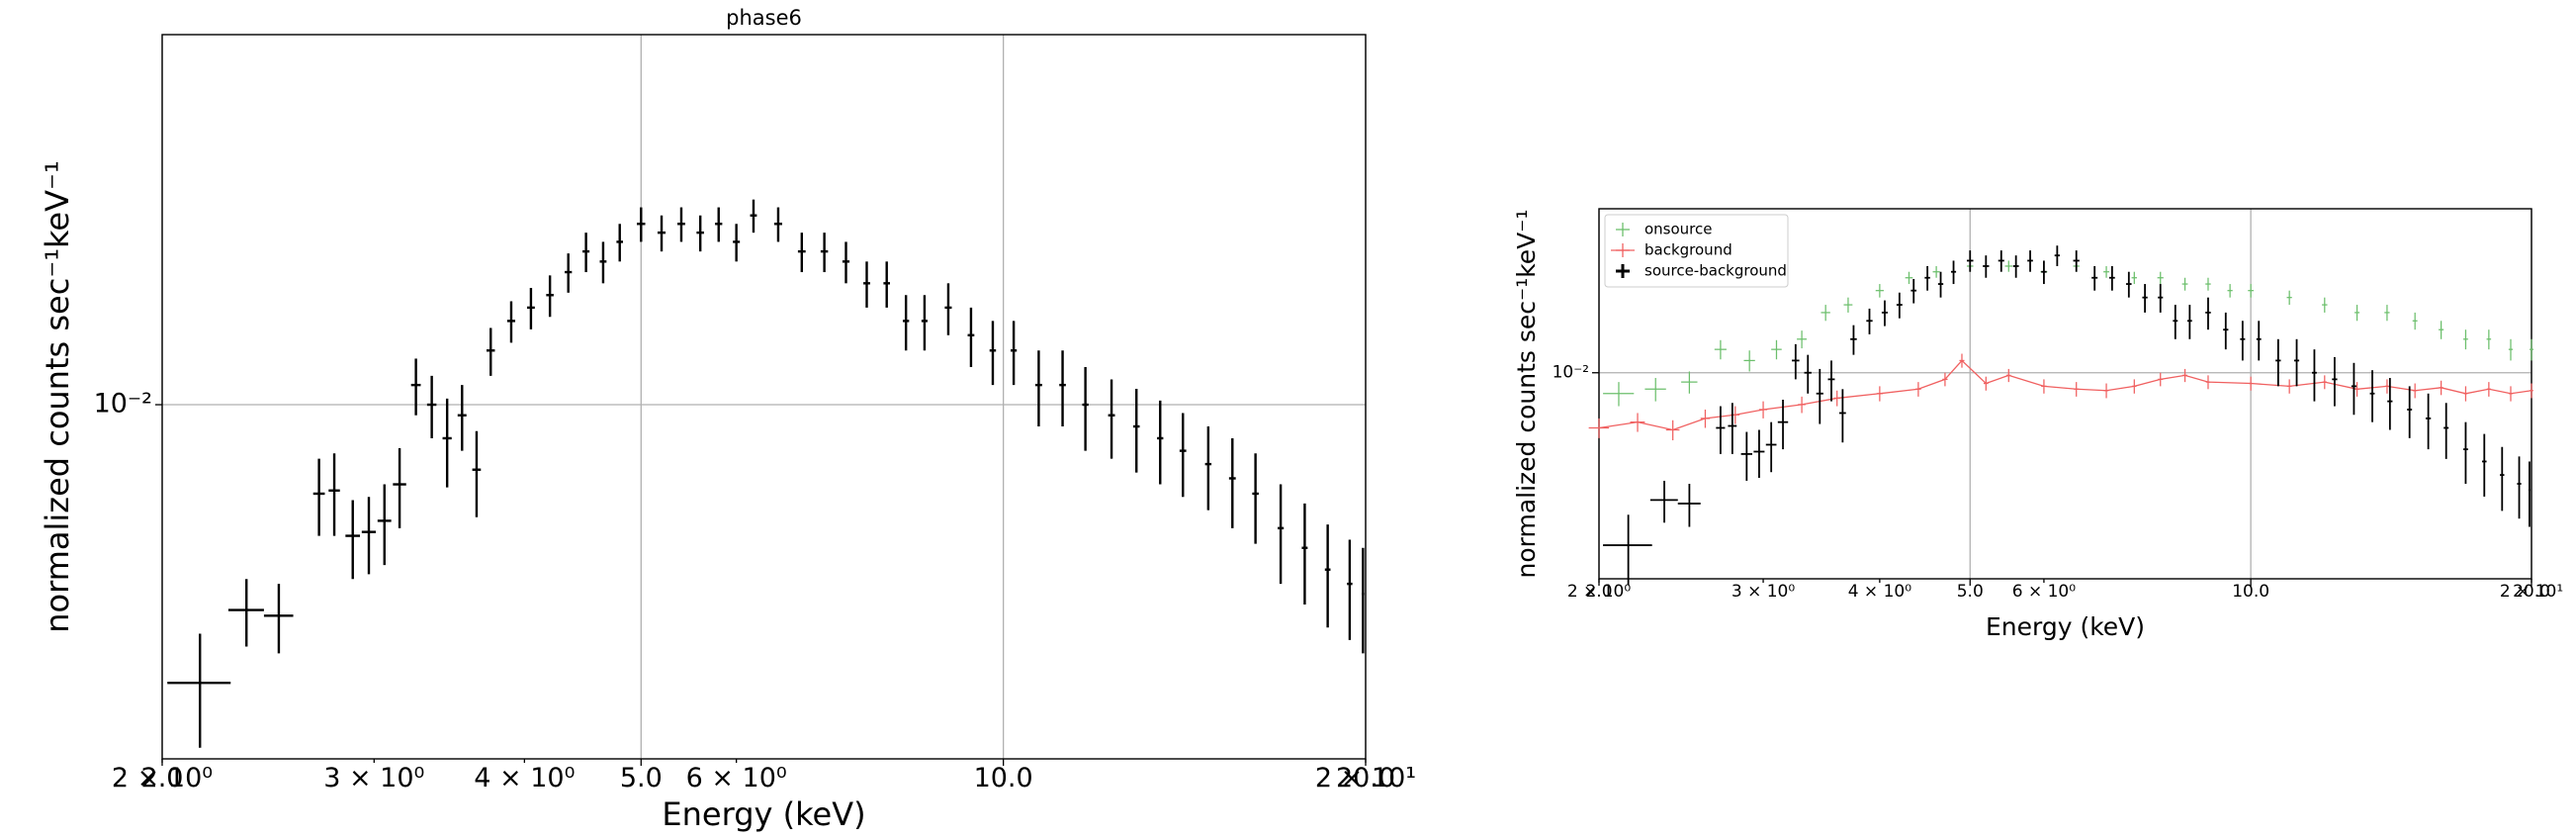  I want to click on chart-title: phase6, so click(764, 18).